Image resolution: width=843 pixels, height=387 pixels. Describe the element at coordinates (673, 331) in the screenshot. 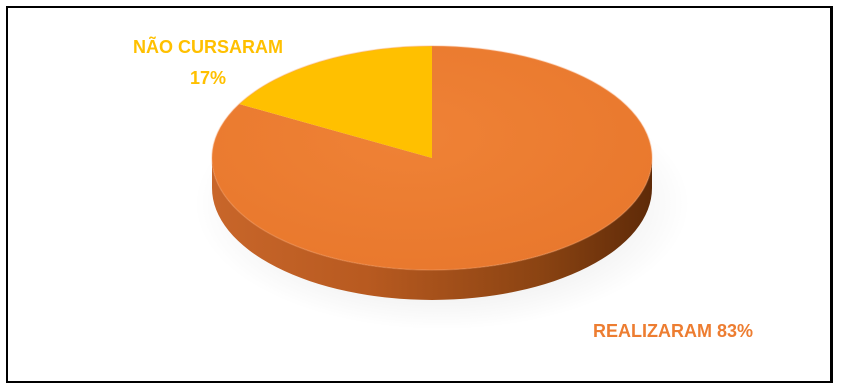

I see `slice-label-realizaram: REALIZARAM 83%` at that location.